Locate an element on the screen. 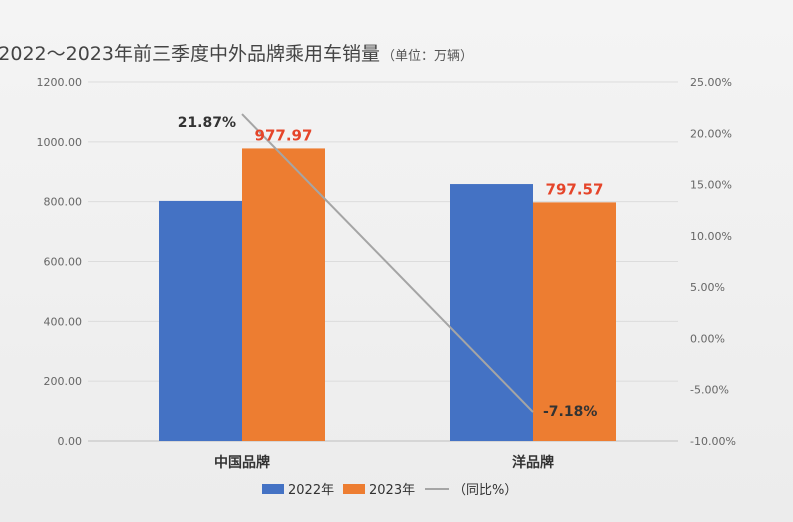 The image size is (793, 522). left-tick-label: 400.00 is located at coordinates (63, 321).